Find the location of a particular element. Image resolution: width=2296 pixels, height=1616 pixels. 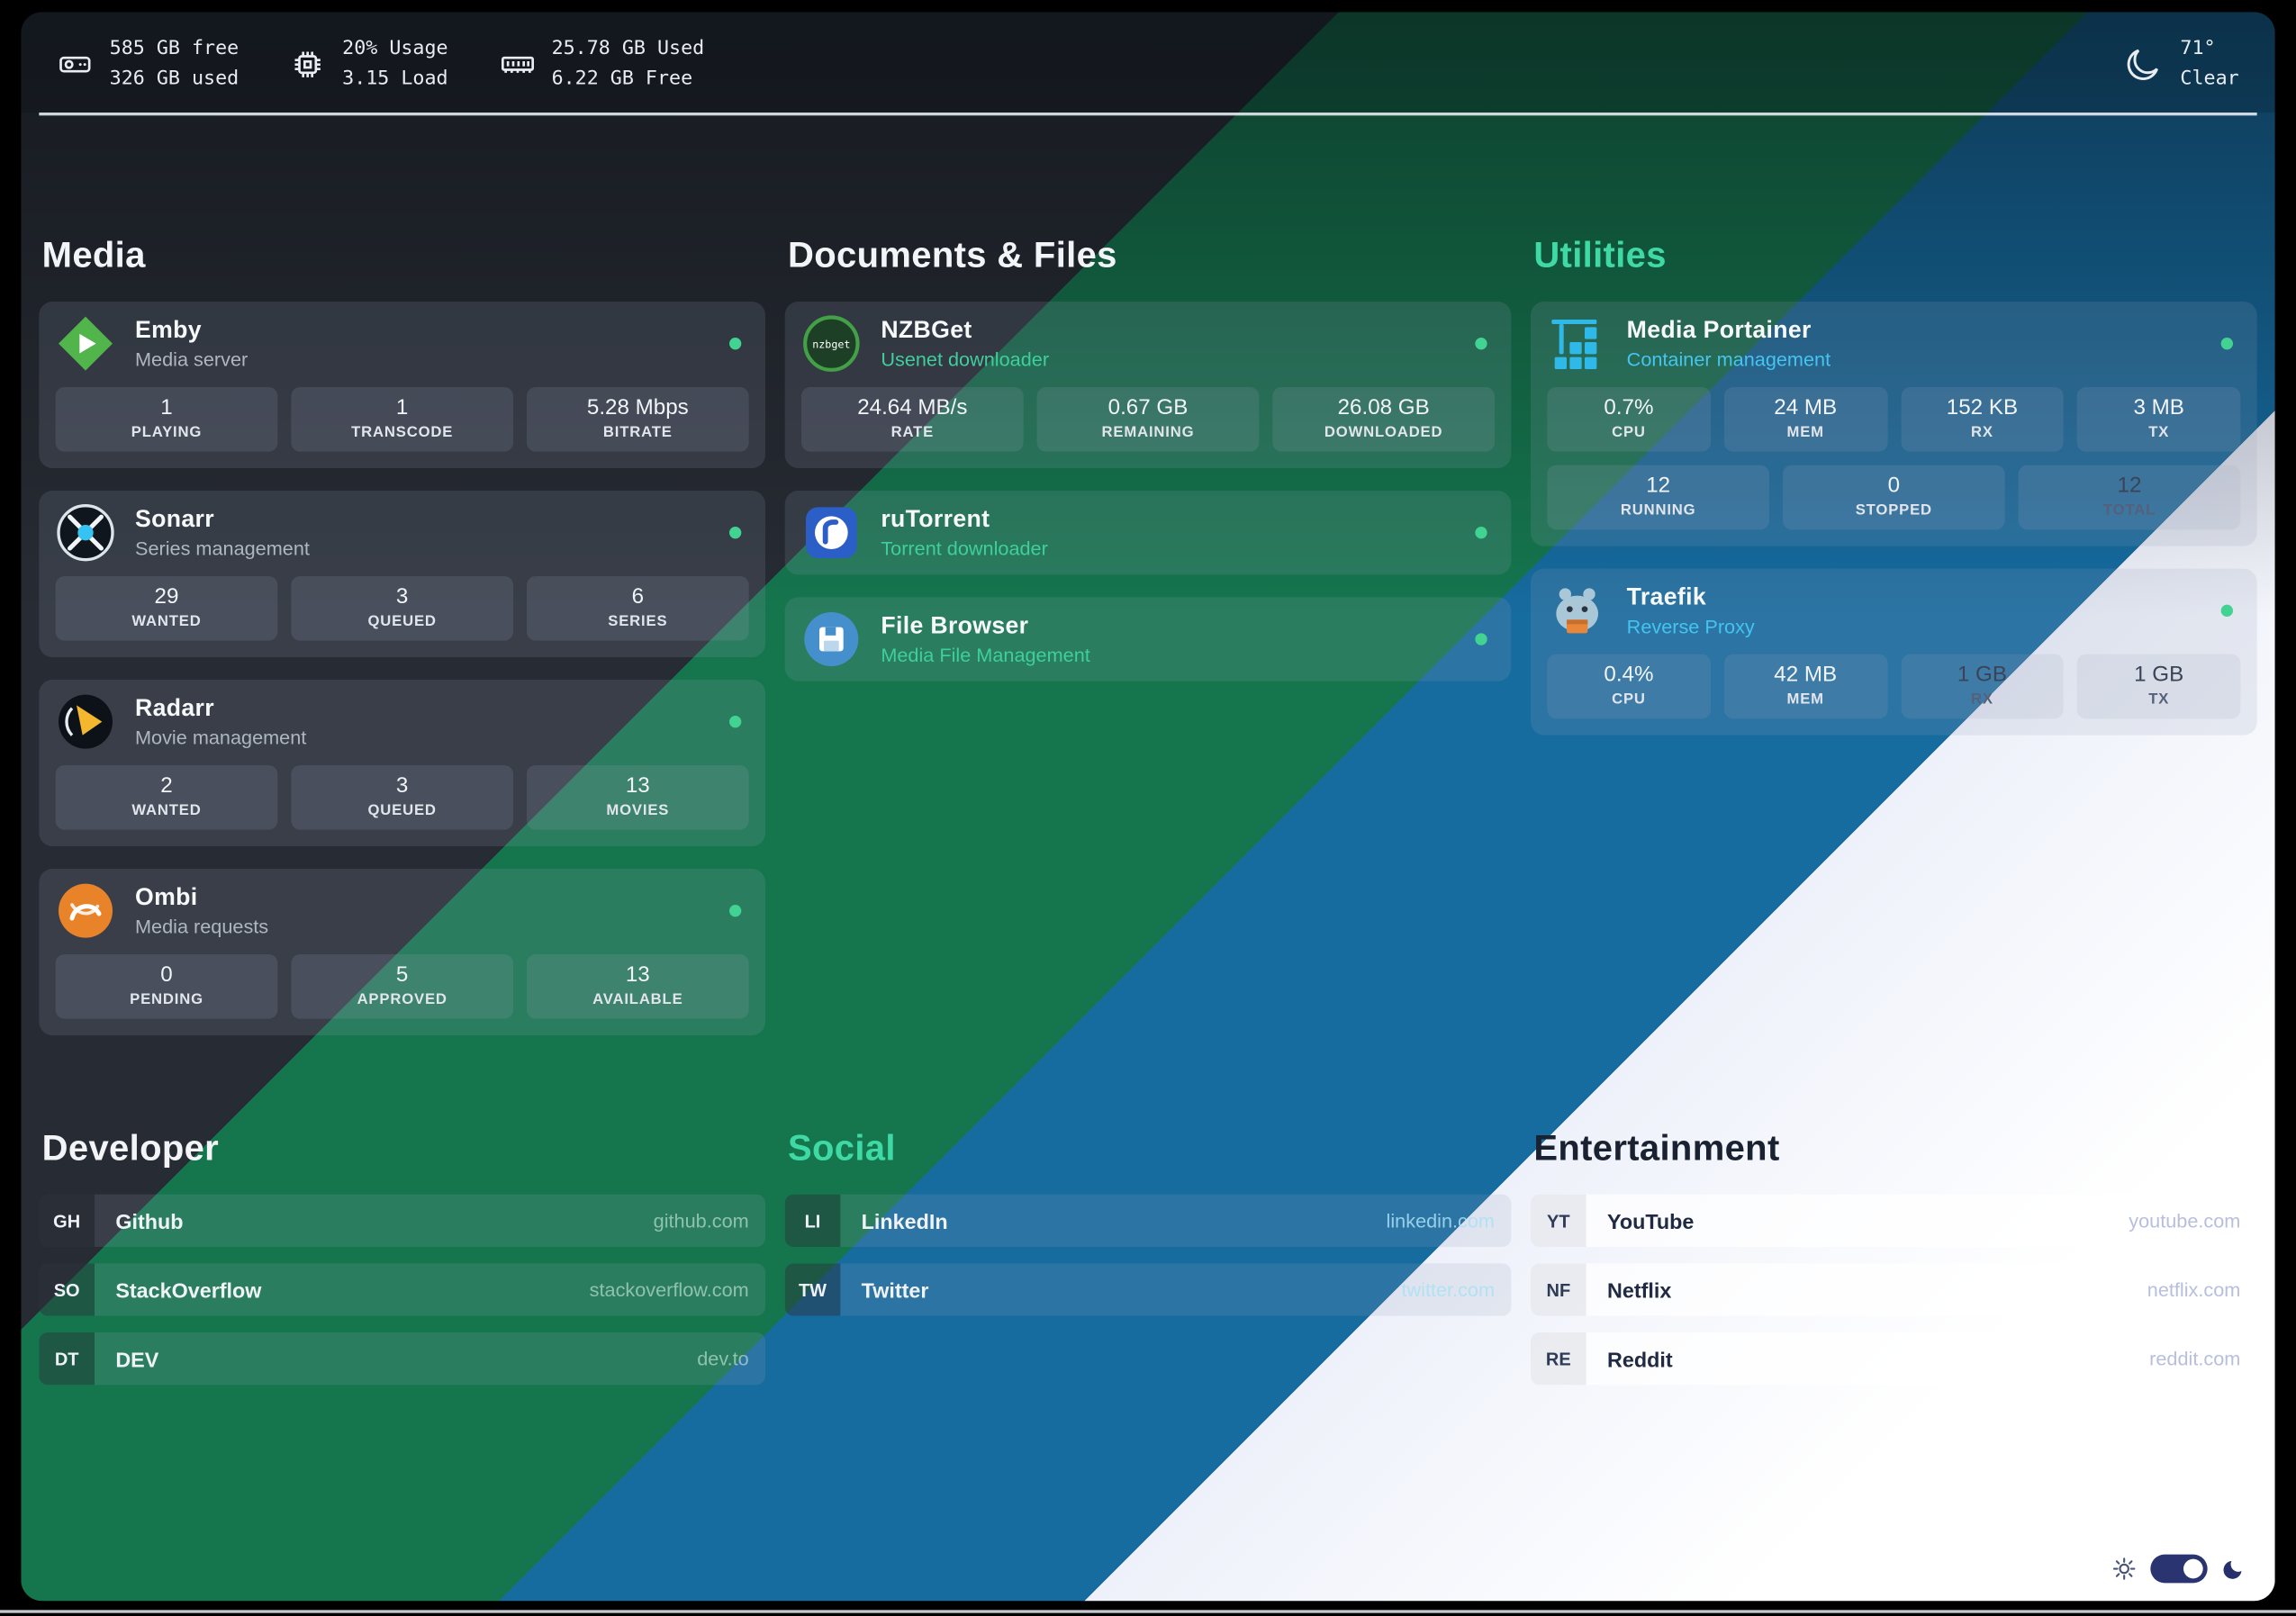

app-stats: 0.4% CPU 42 MB MEM 1 GB RX 1 GB is located at coordinates (1894, 686).